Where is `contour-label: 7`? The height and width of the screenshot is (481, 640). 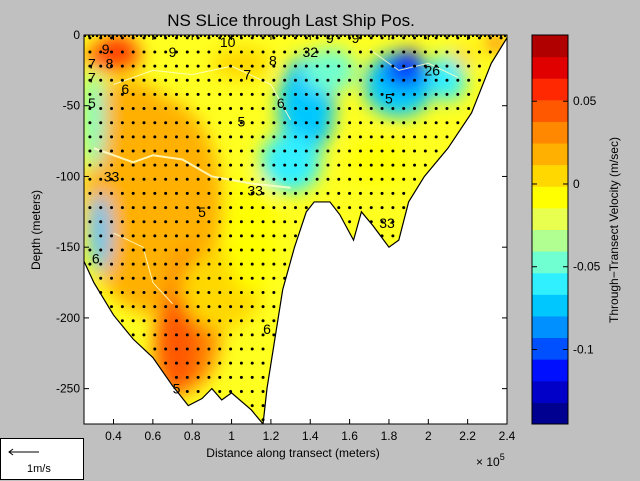 contour-label: 7 is located at coordinates (247, 75).